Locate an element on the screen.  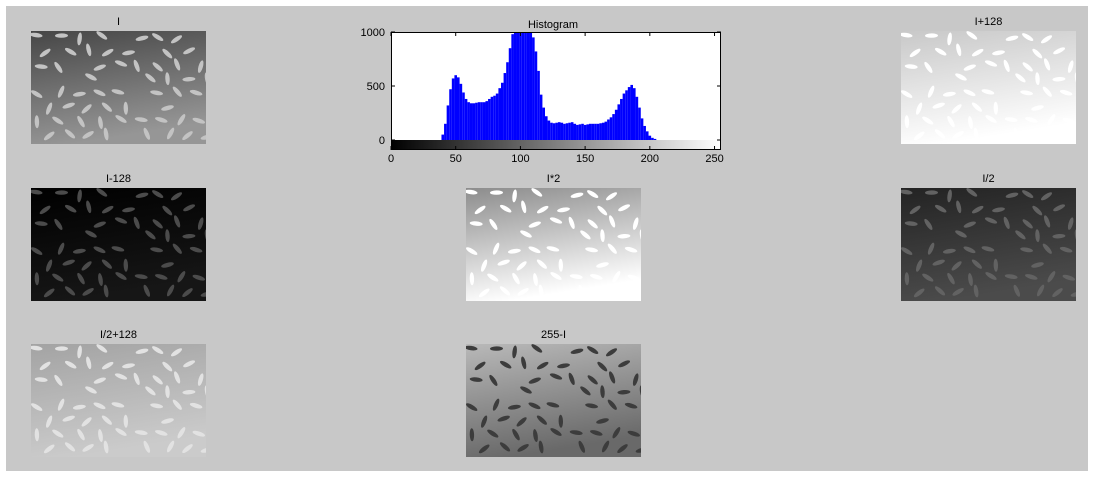
panel-title: I/2+128 is located at coordinates (118, 335).